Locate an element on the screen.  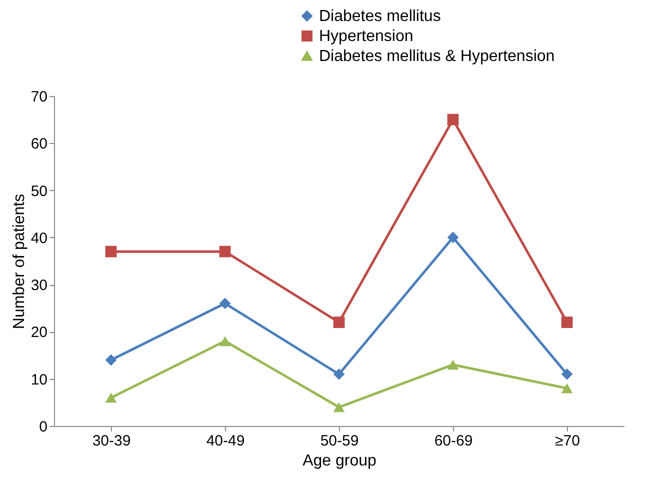
y-tick-label: 10 is located at coordinates (39, 379).